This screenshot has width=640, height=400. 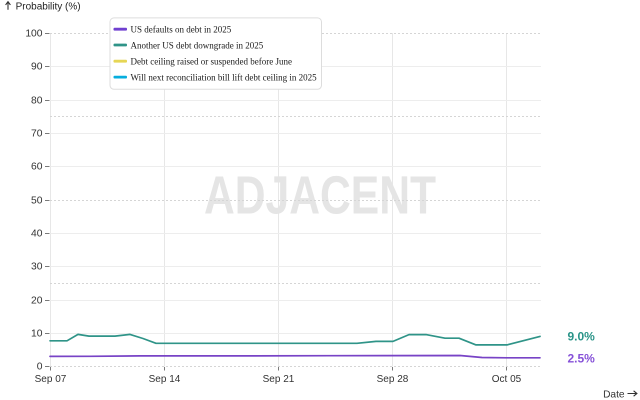 What do you see at coordinates (37, 167) in the screenshot?
I see `svg-text: 60` at bounding box center [37, 167].